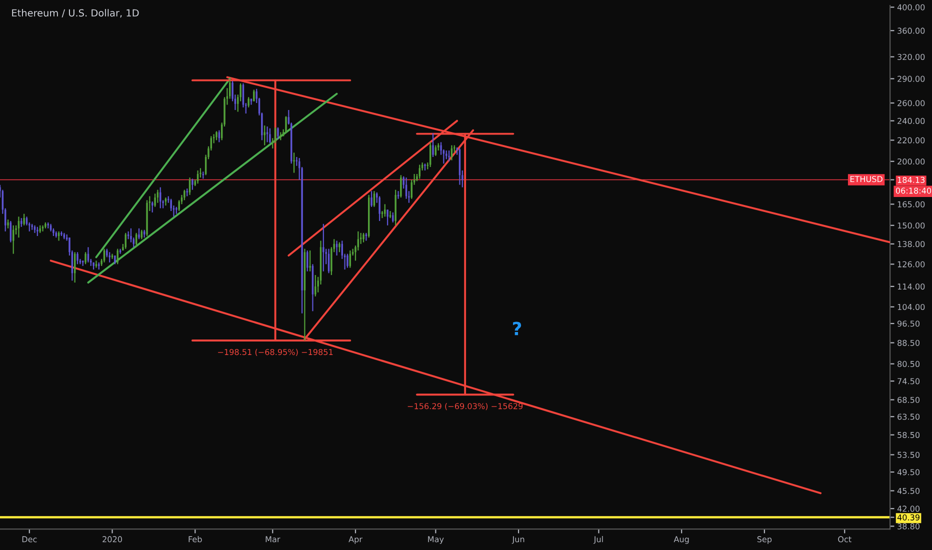 Image resolution: width=932 pixels, height=550 pixels. I want to click on annotation: −198.51 (−68.95%) −19851, so click(275, 352).